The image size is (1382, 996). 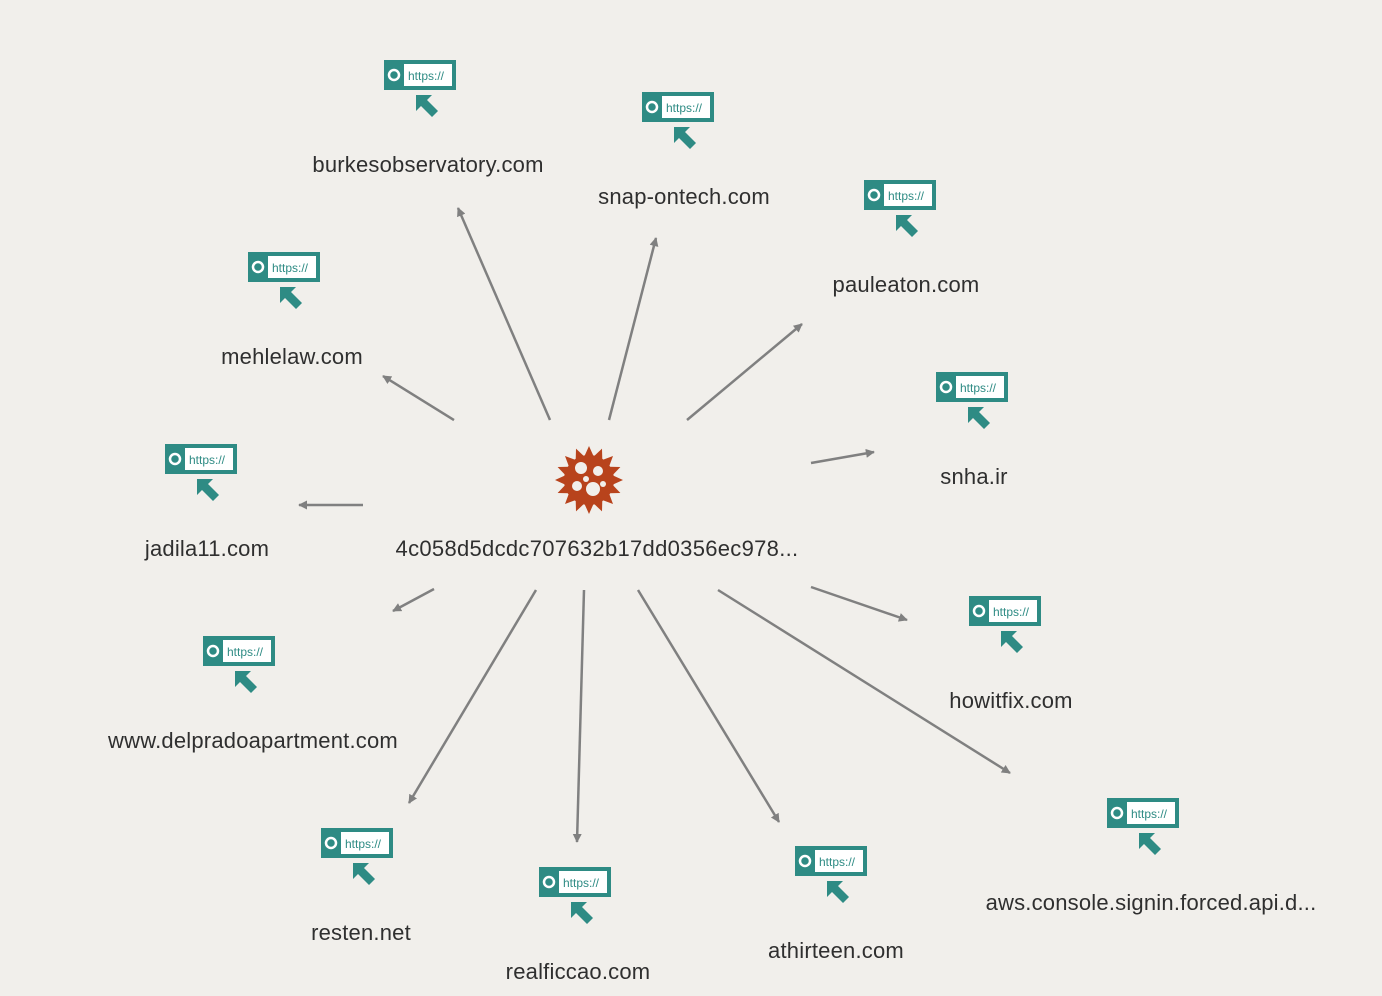 I want to click on edge-arrow-snha, so click(x=842, y=456).